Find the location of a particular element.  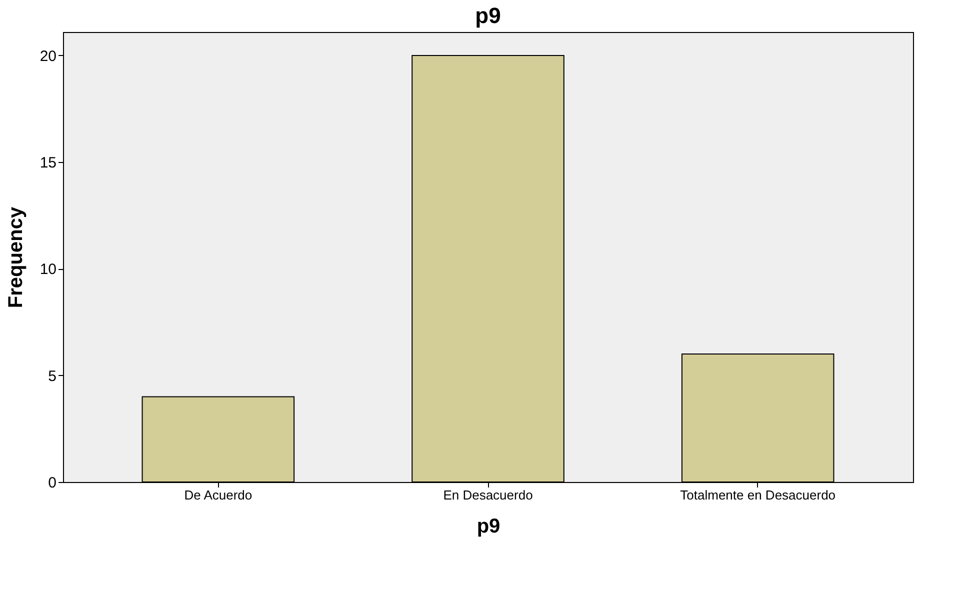

chart-title: p9 is located at coordinates (488, 15).